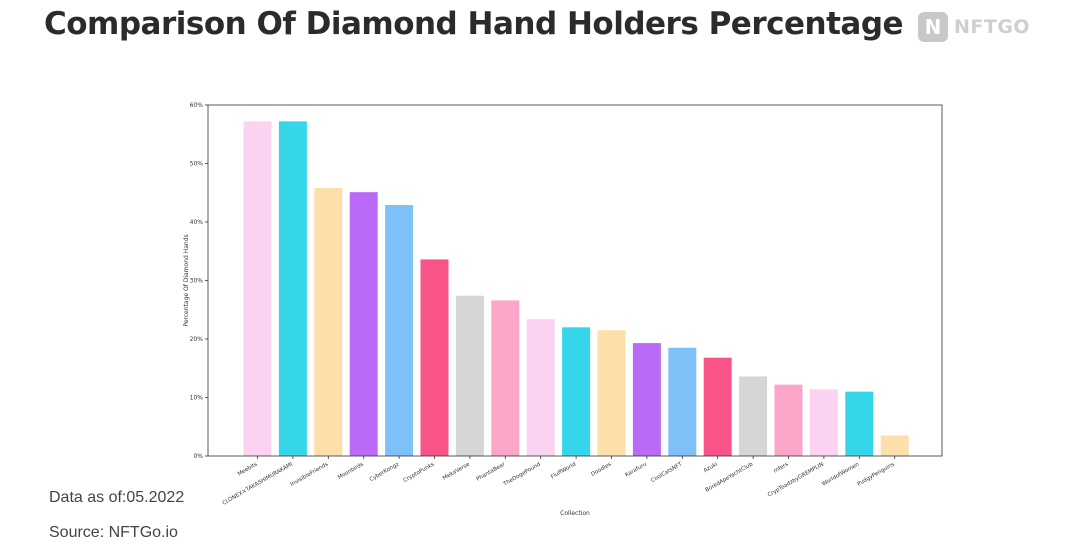 This screenshot has width=1080, height=548. What do you see at coordinates (841, 474) in the screenshot?
I see `x-tick-label: WorldofWomen` at bounding box center [841, 474].